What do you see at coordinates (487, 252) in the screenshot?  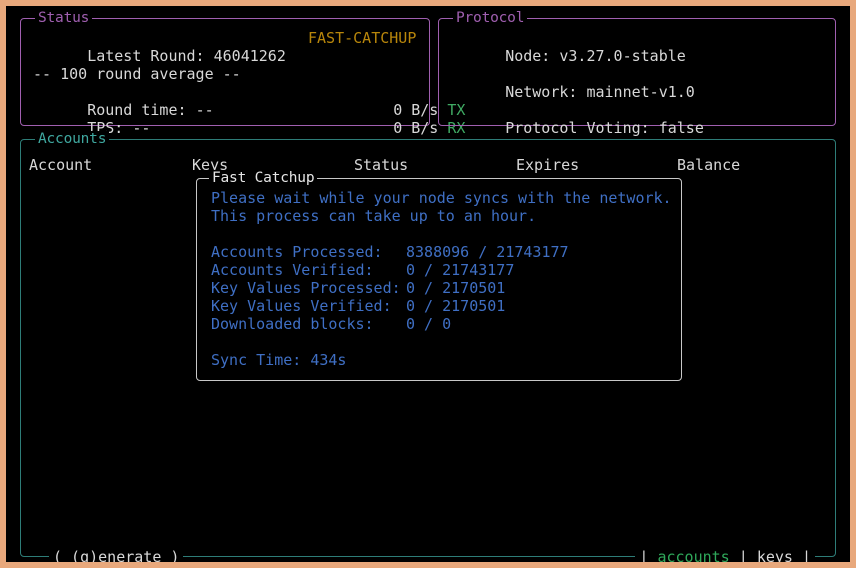 I see `stat-value-accounts-processed: 8388096 / 21743177` at bounding box center [487, 252].